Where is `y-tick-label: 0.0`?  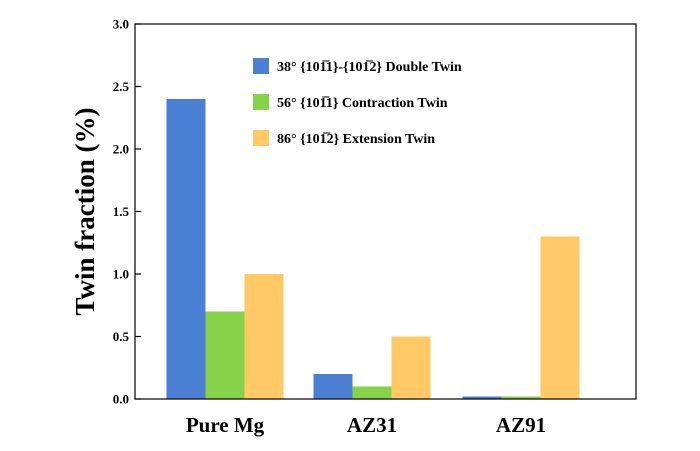
y-tick-label: 0.0 is located at coordinates (121, 399).